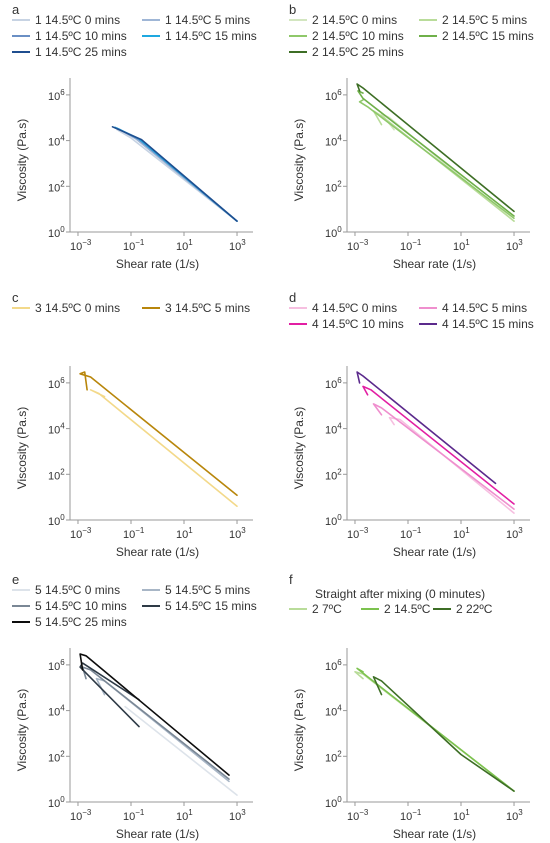 The image size is (550, 843). I want to click on legend-label: 2 7ºC, so click(327, 609).